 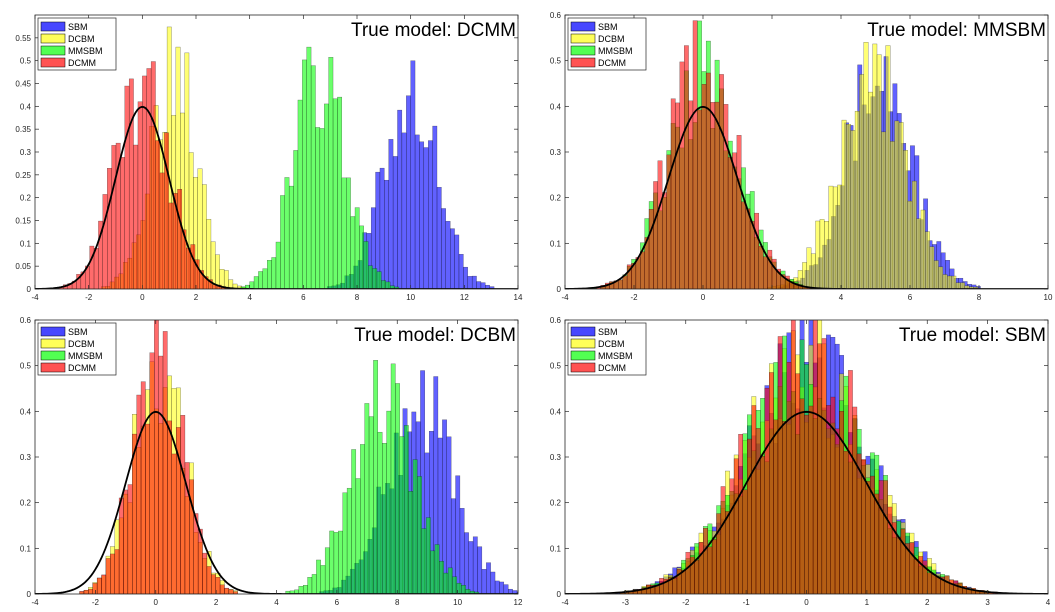 What do you see at coordinates (747, 602) in the screenshot?
I see `x-tick-label: -1` at bounding box center [747, 602].